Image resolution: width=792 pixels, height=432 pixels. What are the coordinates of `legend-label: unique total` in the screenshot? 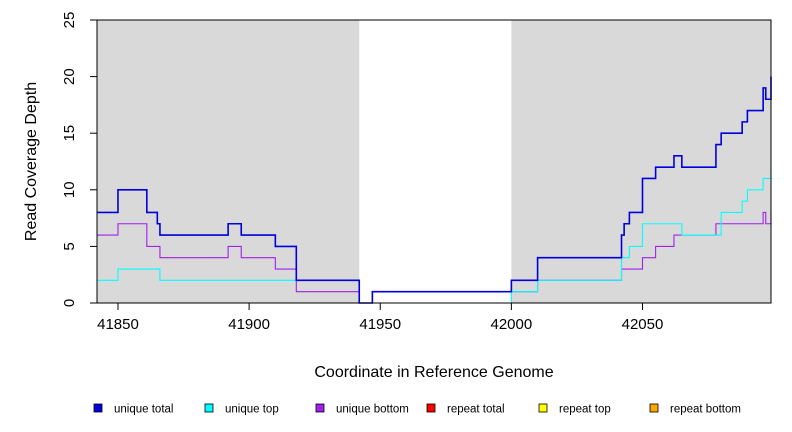 It's located at (143, 410).